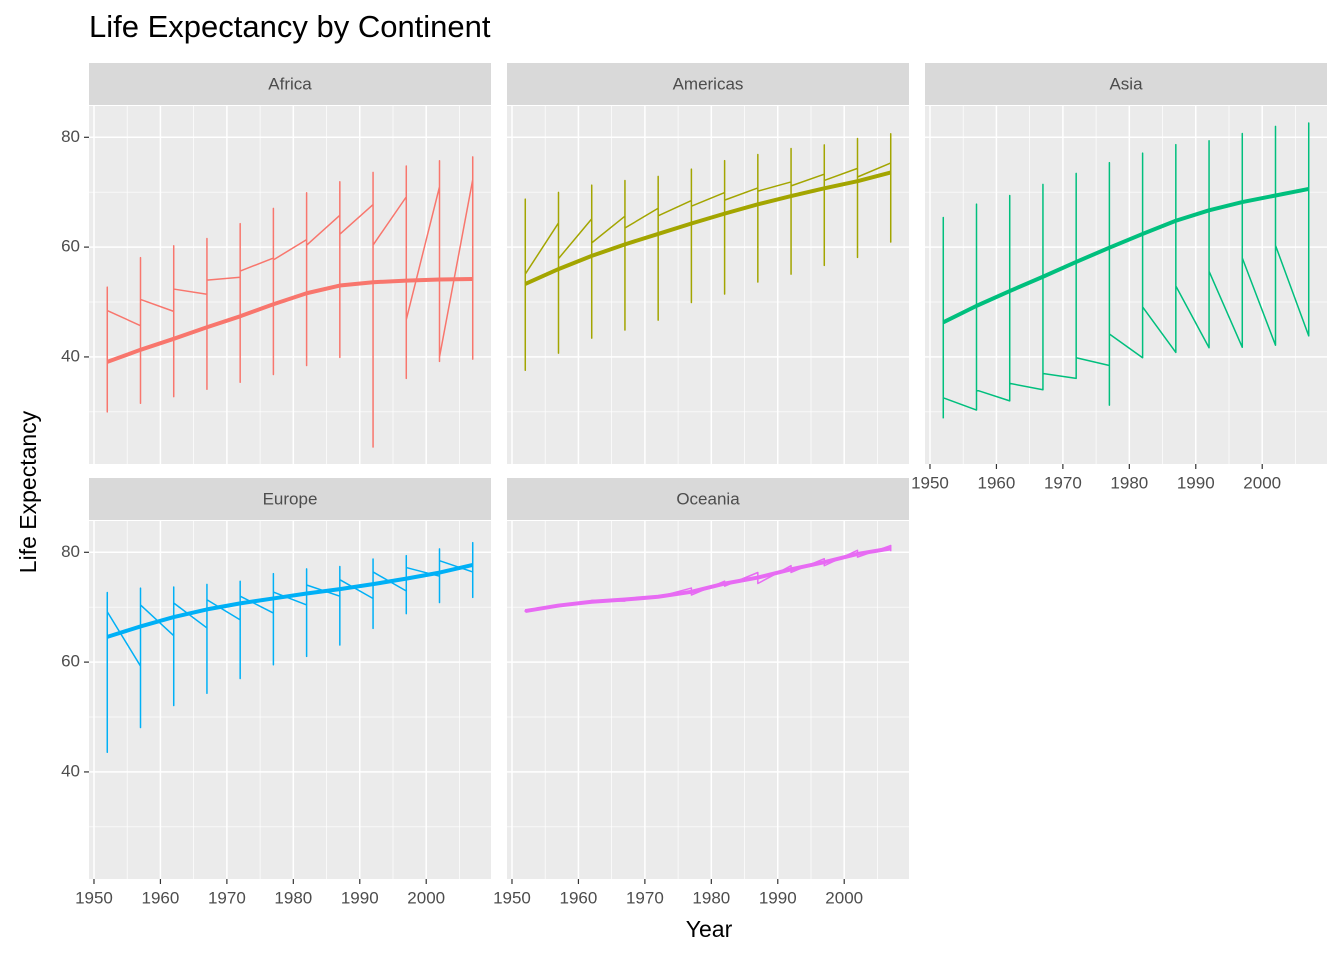  I want to click on facet-title: Europe, so click(290, 498).